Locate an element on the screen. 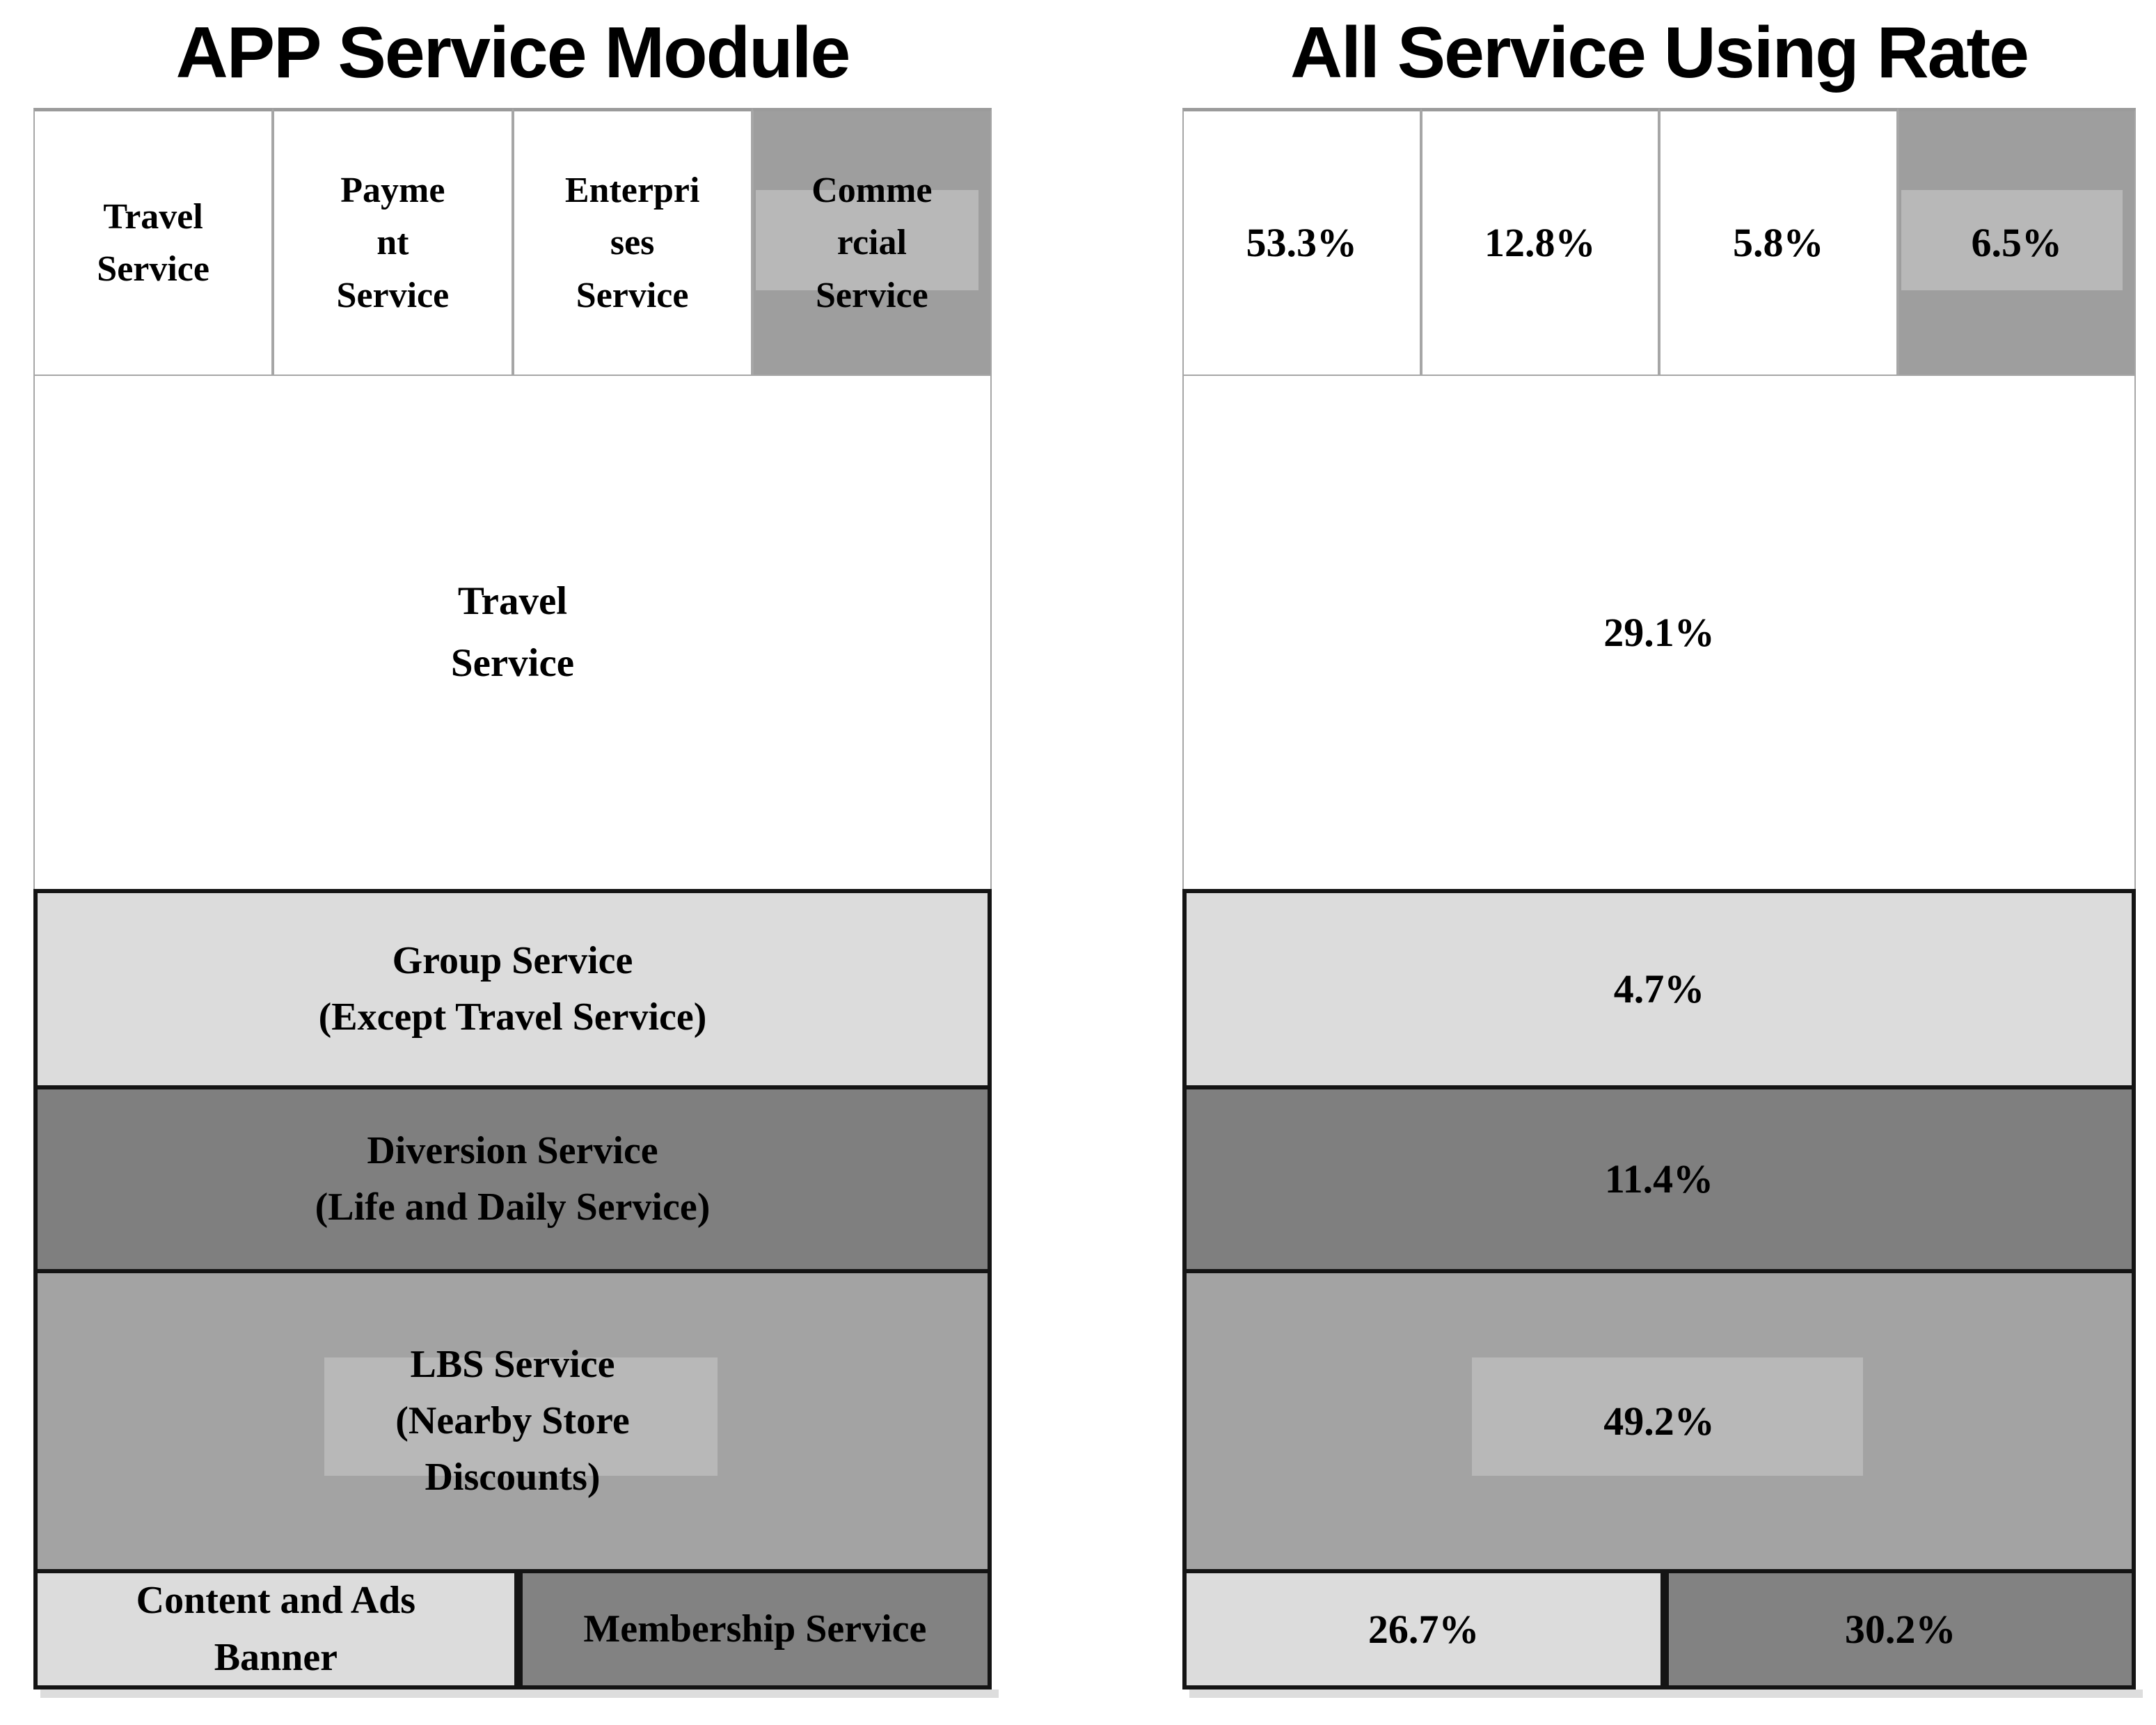  section-group-service: Group Service (Except Travel Service) is located at coordinates (512, 987).